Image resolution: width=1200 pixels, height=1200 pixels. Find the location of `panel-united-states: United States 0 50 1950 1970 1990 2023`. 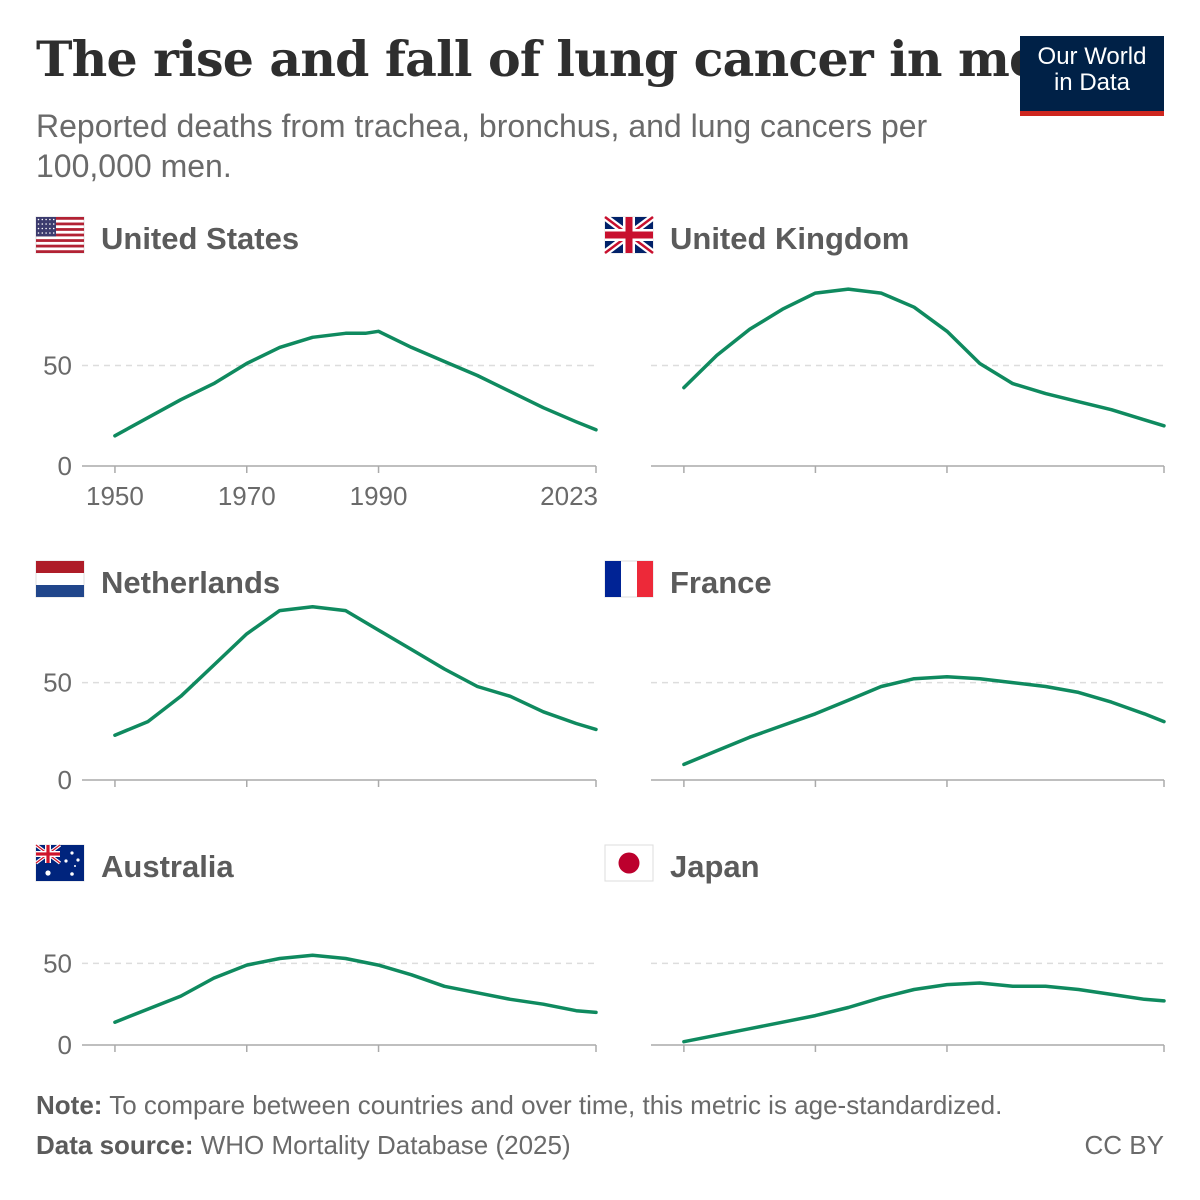

panel-united-states: United States 0 50 1950 1970 1990 2023 is located at coordinates (316, 363).